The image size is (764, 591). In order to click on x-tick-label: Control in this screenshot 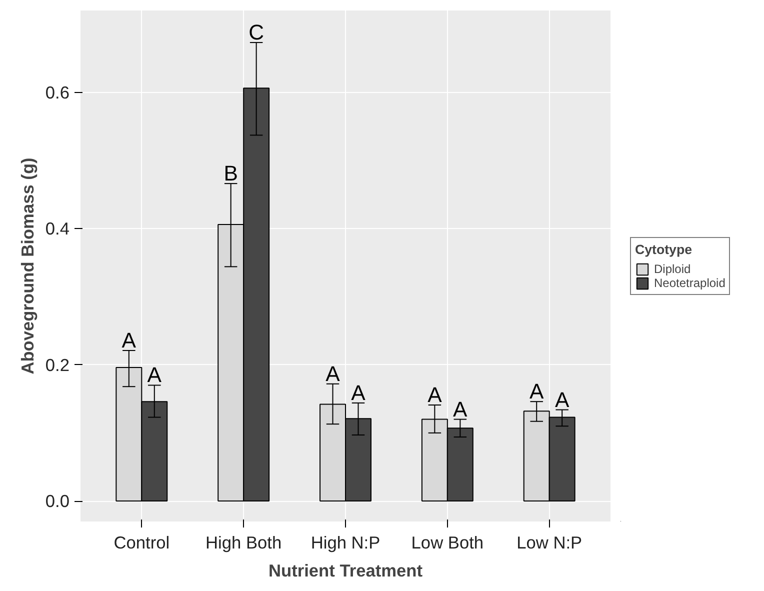, I will do `click(142, 542)`.